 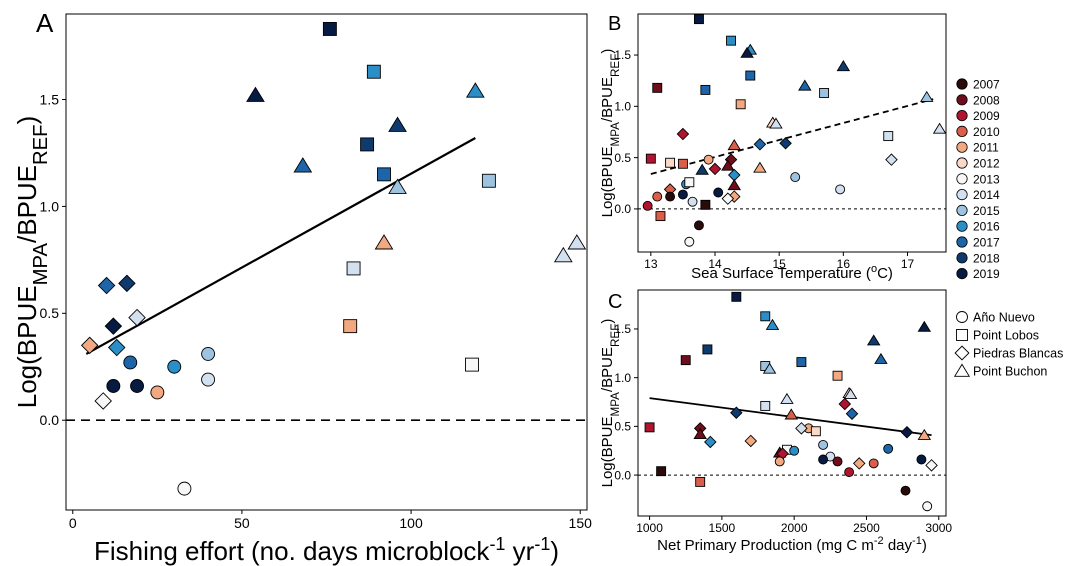 I want to click on legend-site-label: Point Buchon, so click(x=1010, y=372).